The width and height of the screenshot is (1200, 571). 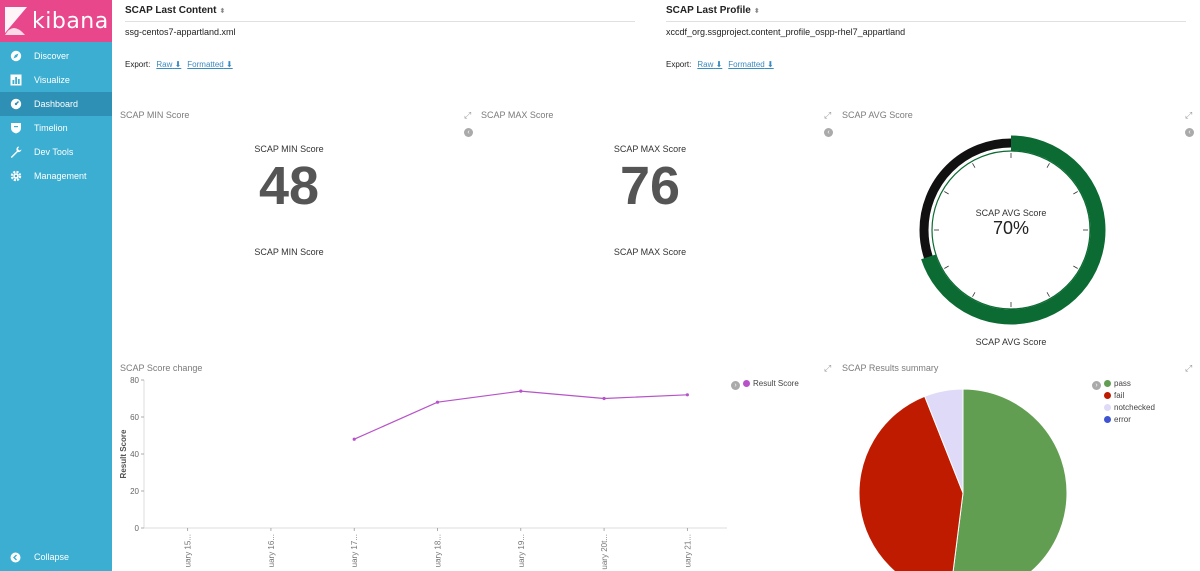 I want to click on min-metric-label-bottom: SCAP MIN Score, so click(x=289, y=252).